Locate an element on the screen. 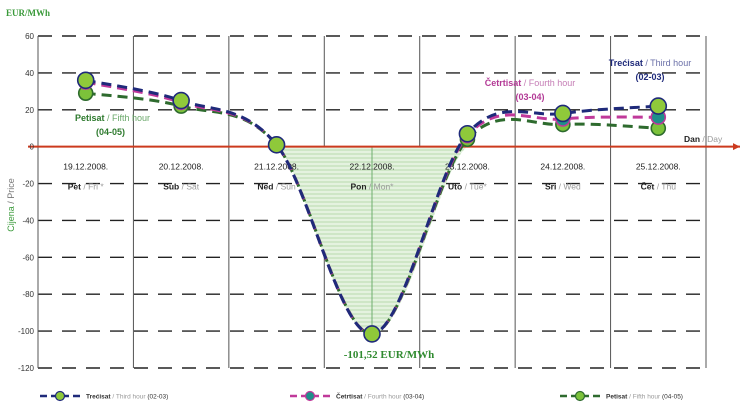 This screenshot has height=408, width=745. day-hr: Čet is located at coordinates (648, 186).